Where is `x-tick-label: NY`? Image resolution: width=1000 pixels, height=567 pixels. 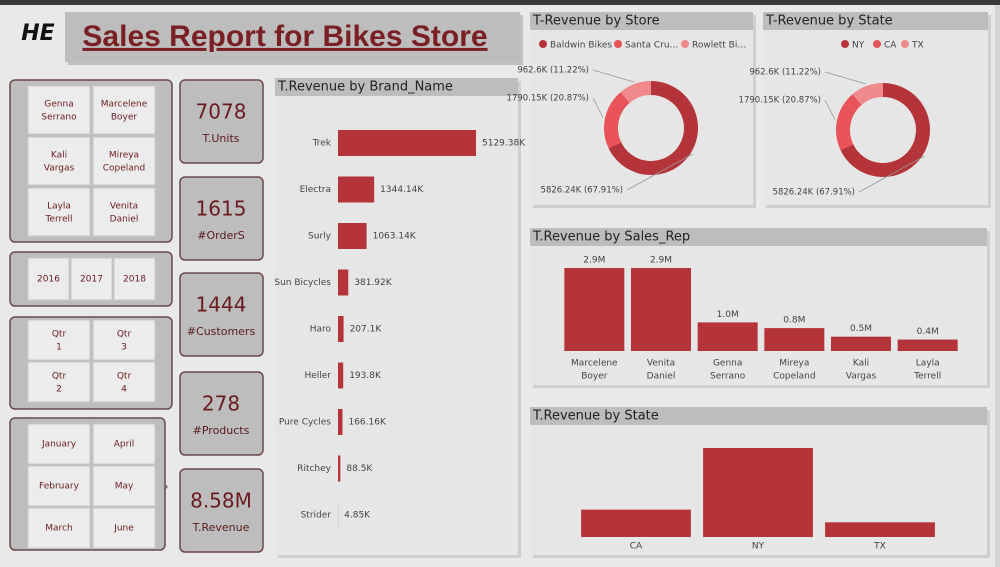 x-tick-label: NY is located at coordinates (758, 547).